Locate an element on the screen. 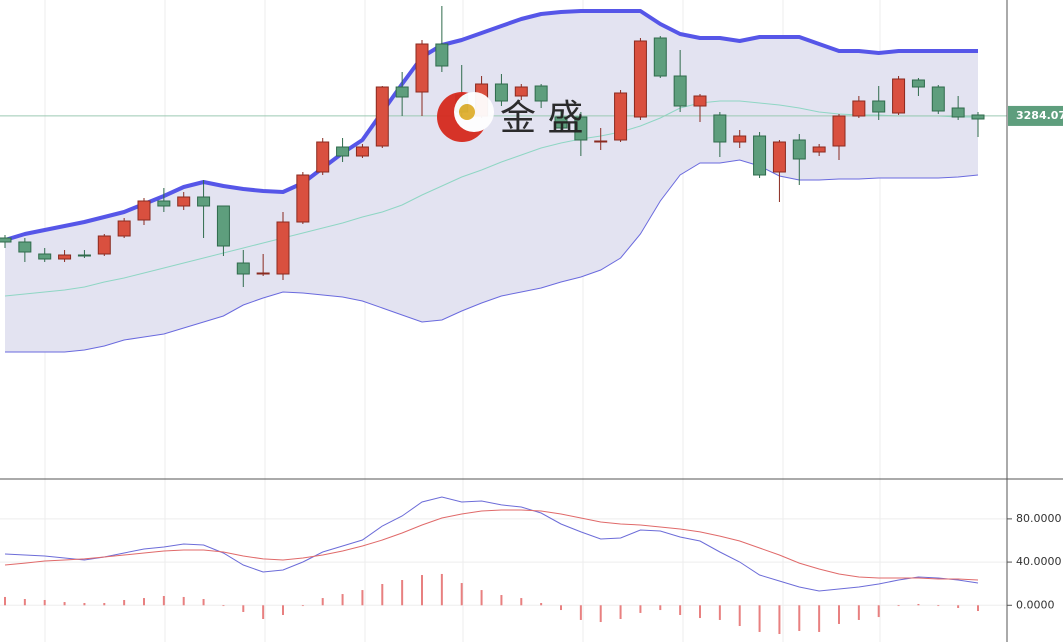 This screenshot has width=1063, height=642. watermark: 金 盛 is located at coordinates (541, 118).